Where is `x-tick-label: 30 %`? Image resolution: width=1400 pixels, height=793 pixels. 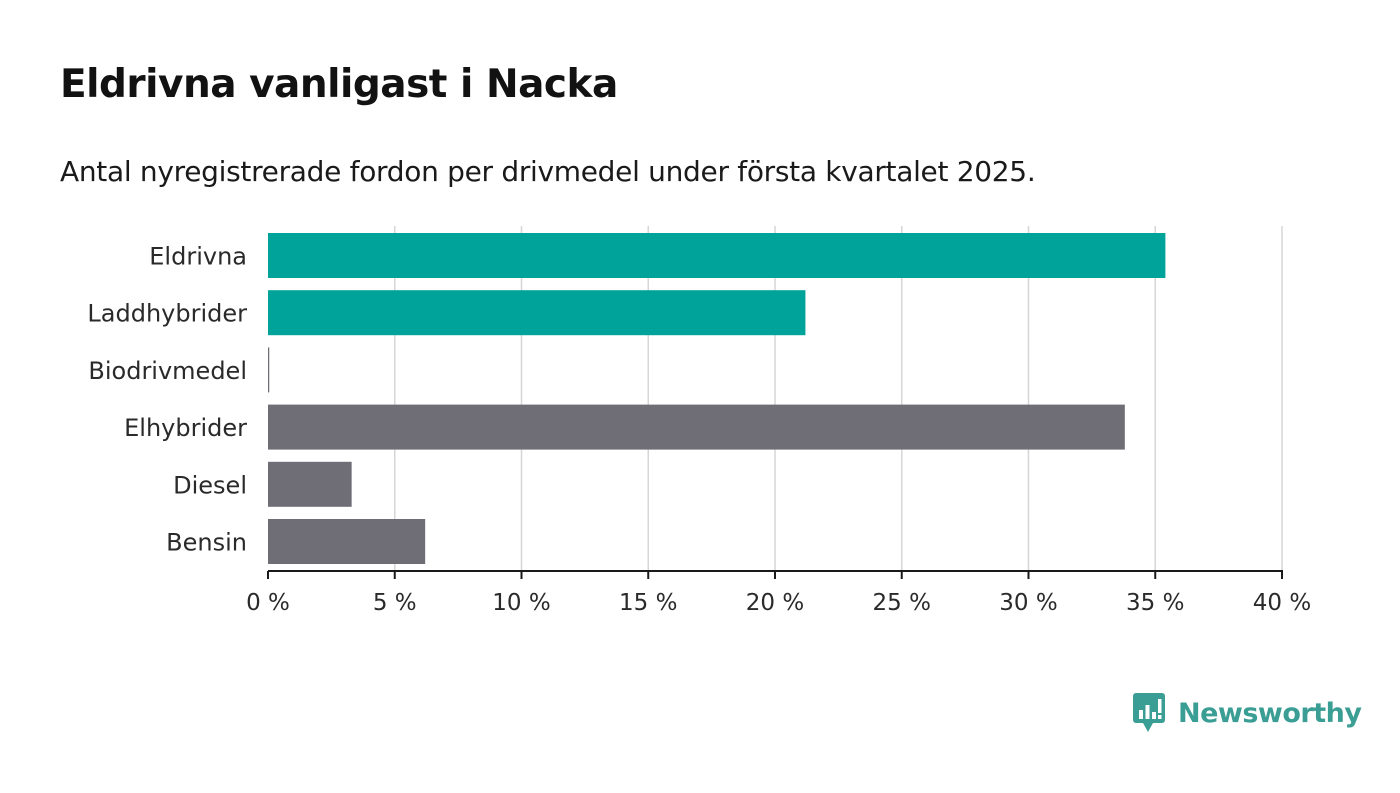
x-tick-label: 30 % is located at coordinates (1028, 603).